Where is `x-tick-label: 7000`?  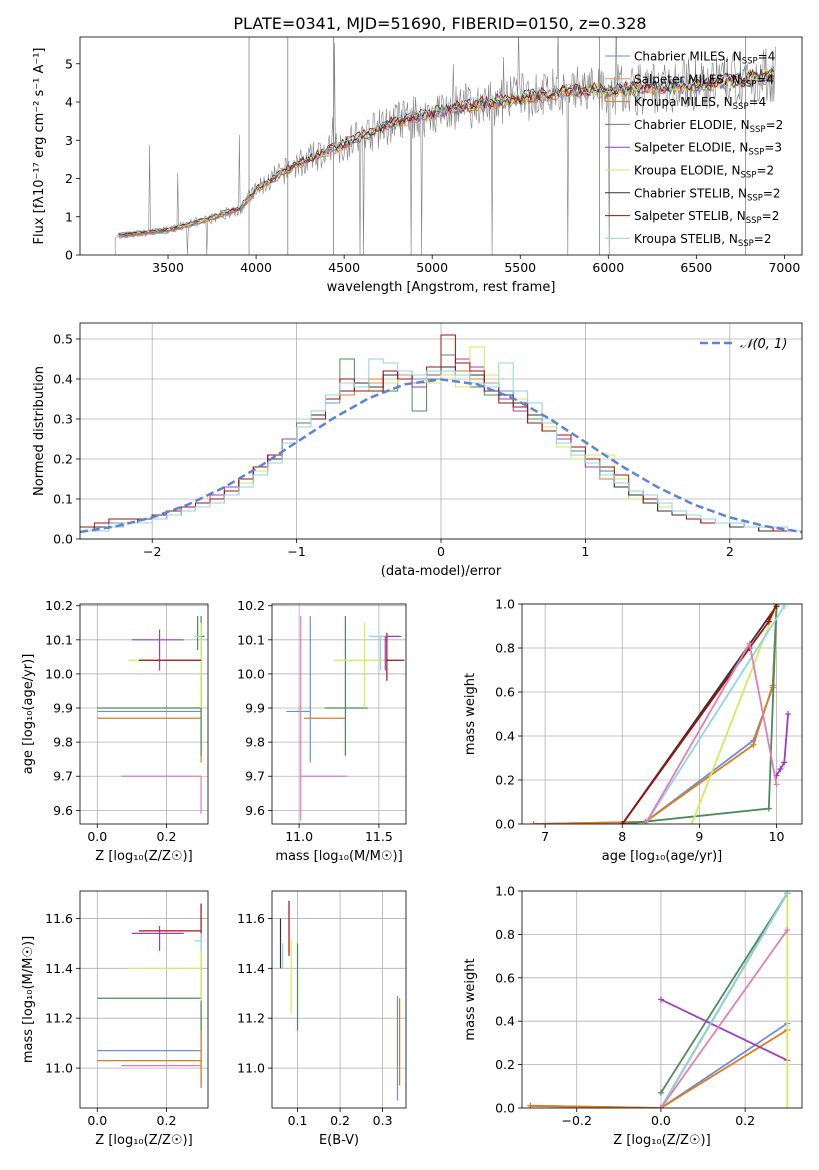 x-tick-label: 7000 is located at coordinates (784, 267).